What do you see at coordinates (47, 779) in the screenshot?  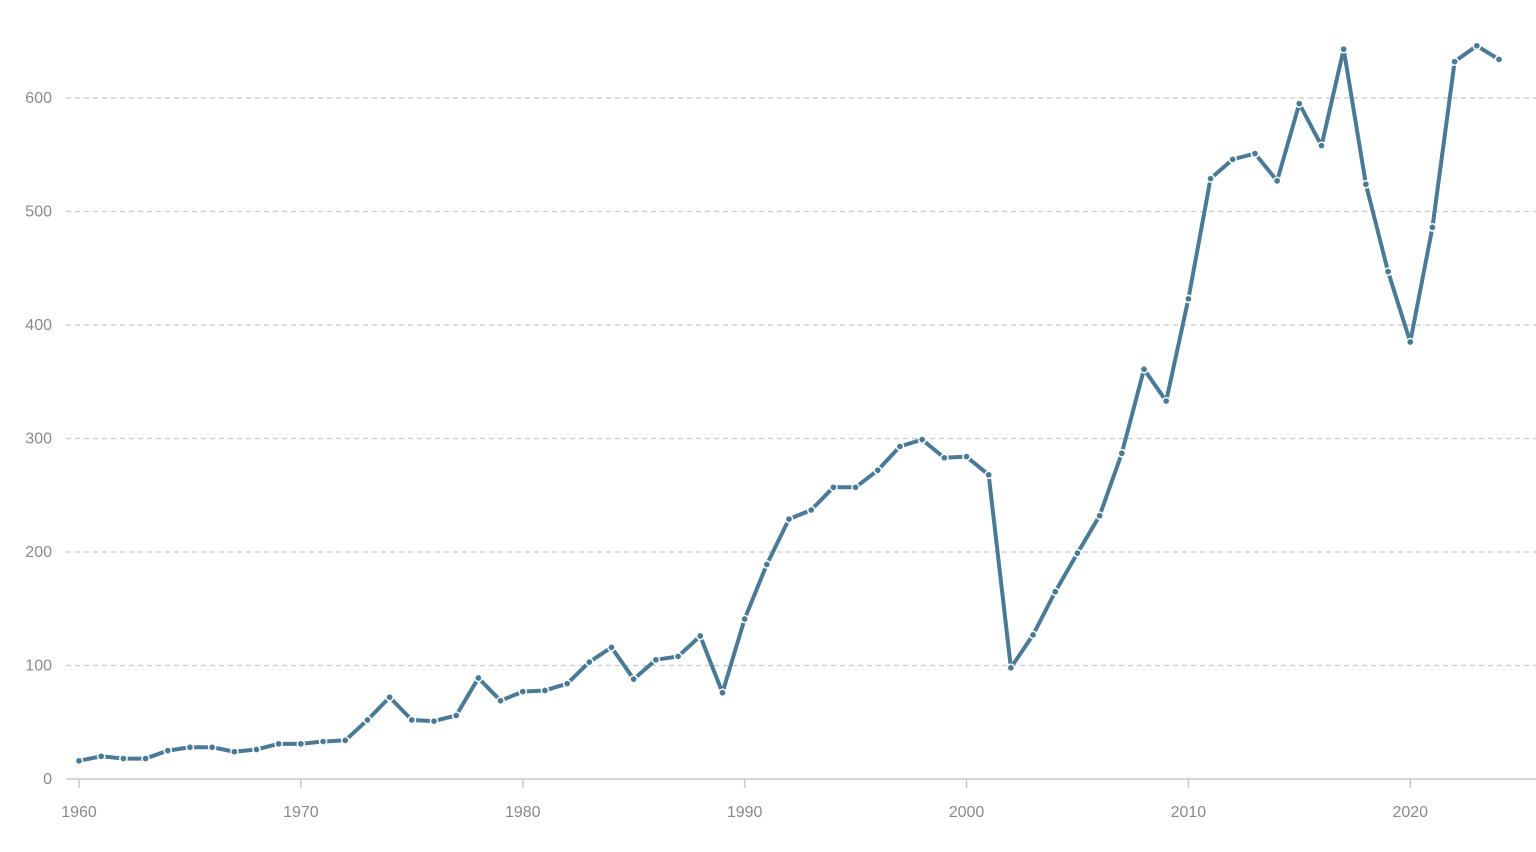 I see `y-tick-label: 0` at bounding box center [47, 779].